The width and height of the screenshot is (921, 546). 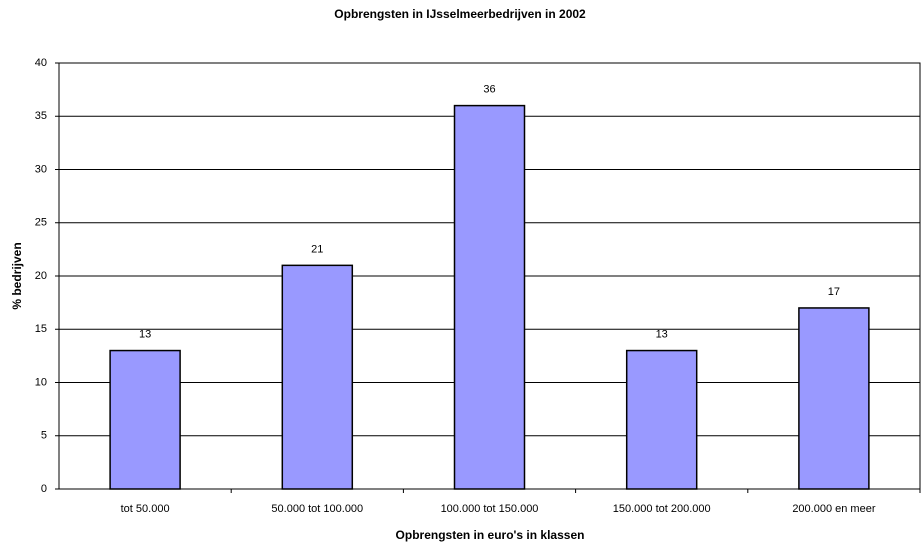 I want to click on y-tick-label: 10, so click(x=41, y=382).